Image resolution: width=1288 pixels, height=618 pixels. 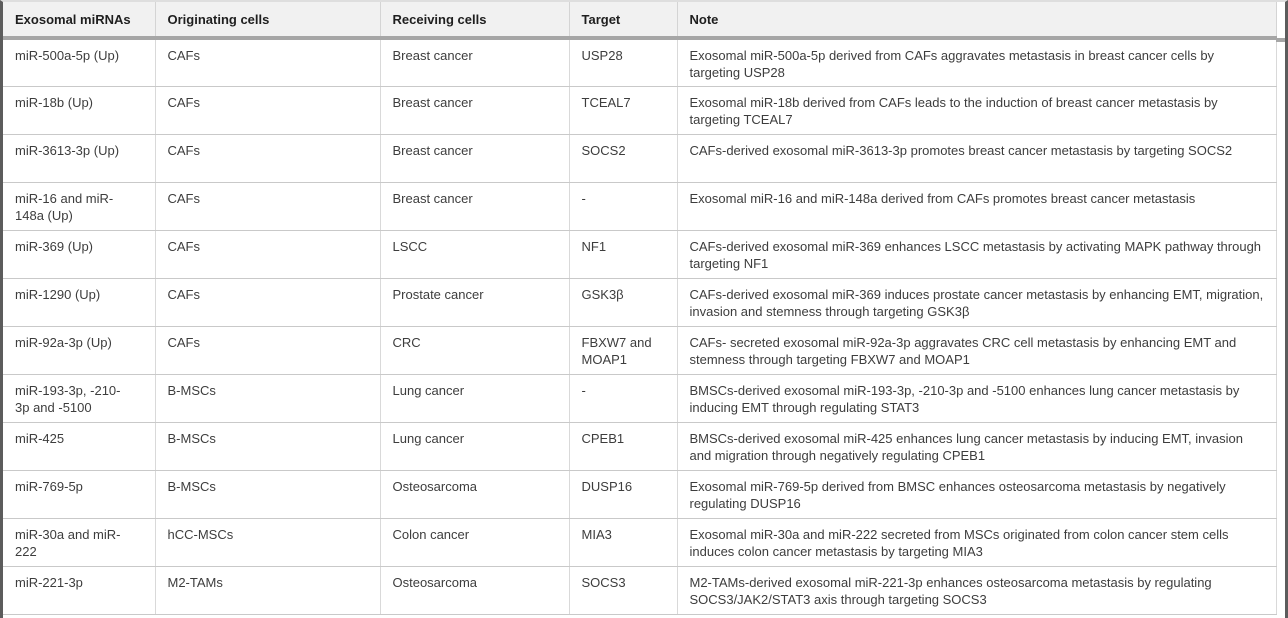 What do you see at coordinates (623, 254) in the screenshot?
I see `cell-target: NF1` at bounding box center [623, 254].